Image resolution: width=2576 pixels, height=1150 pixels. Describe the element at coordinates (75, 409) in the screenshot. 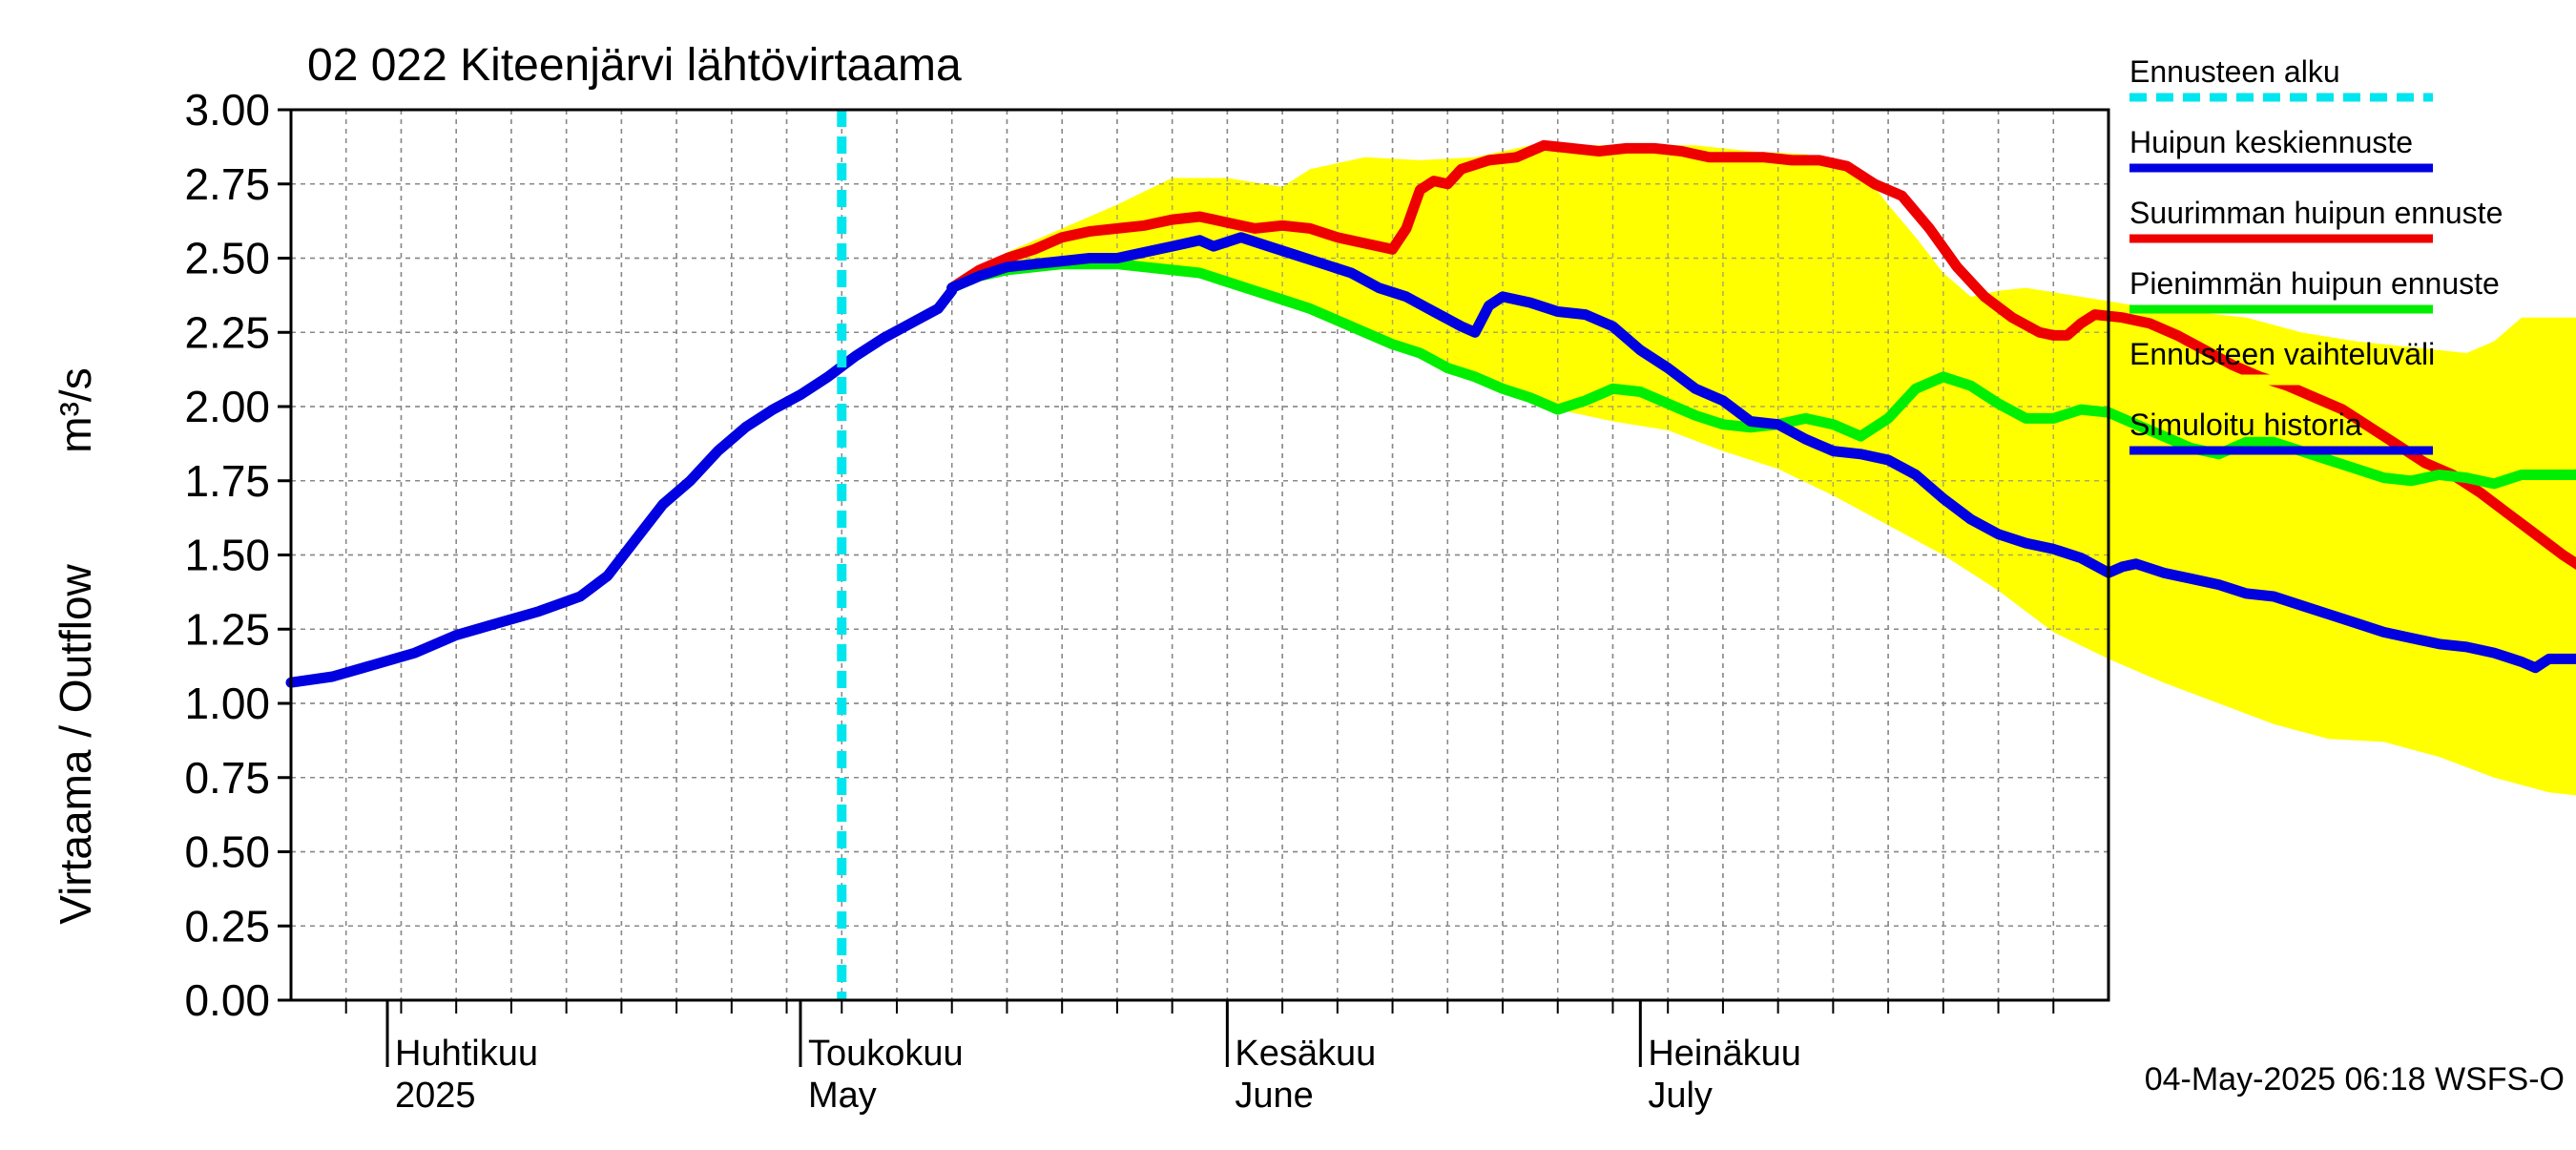

I see `y-axis-unit: m³/s` at that location.